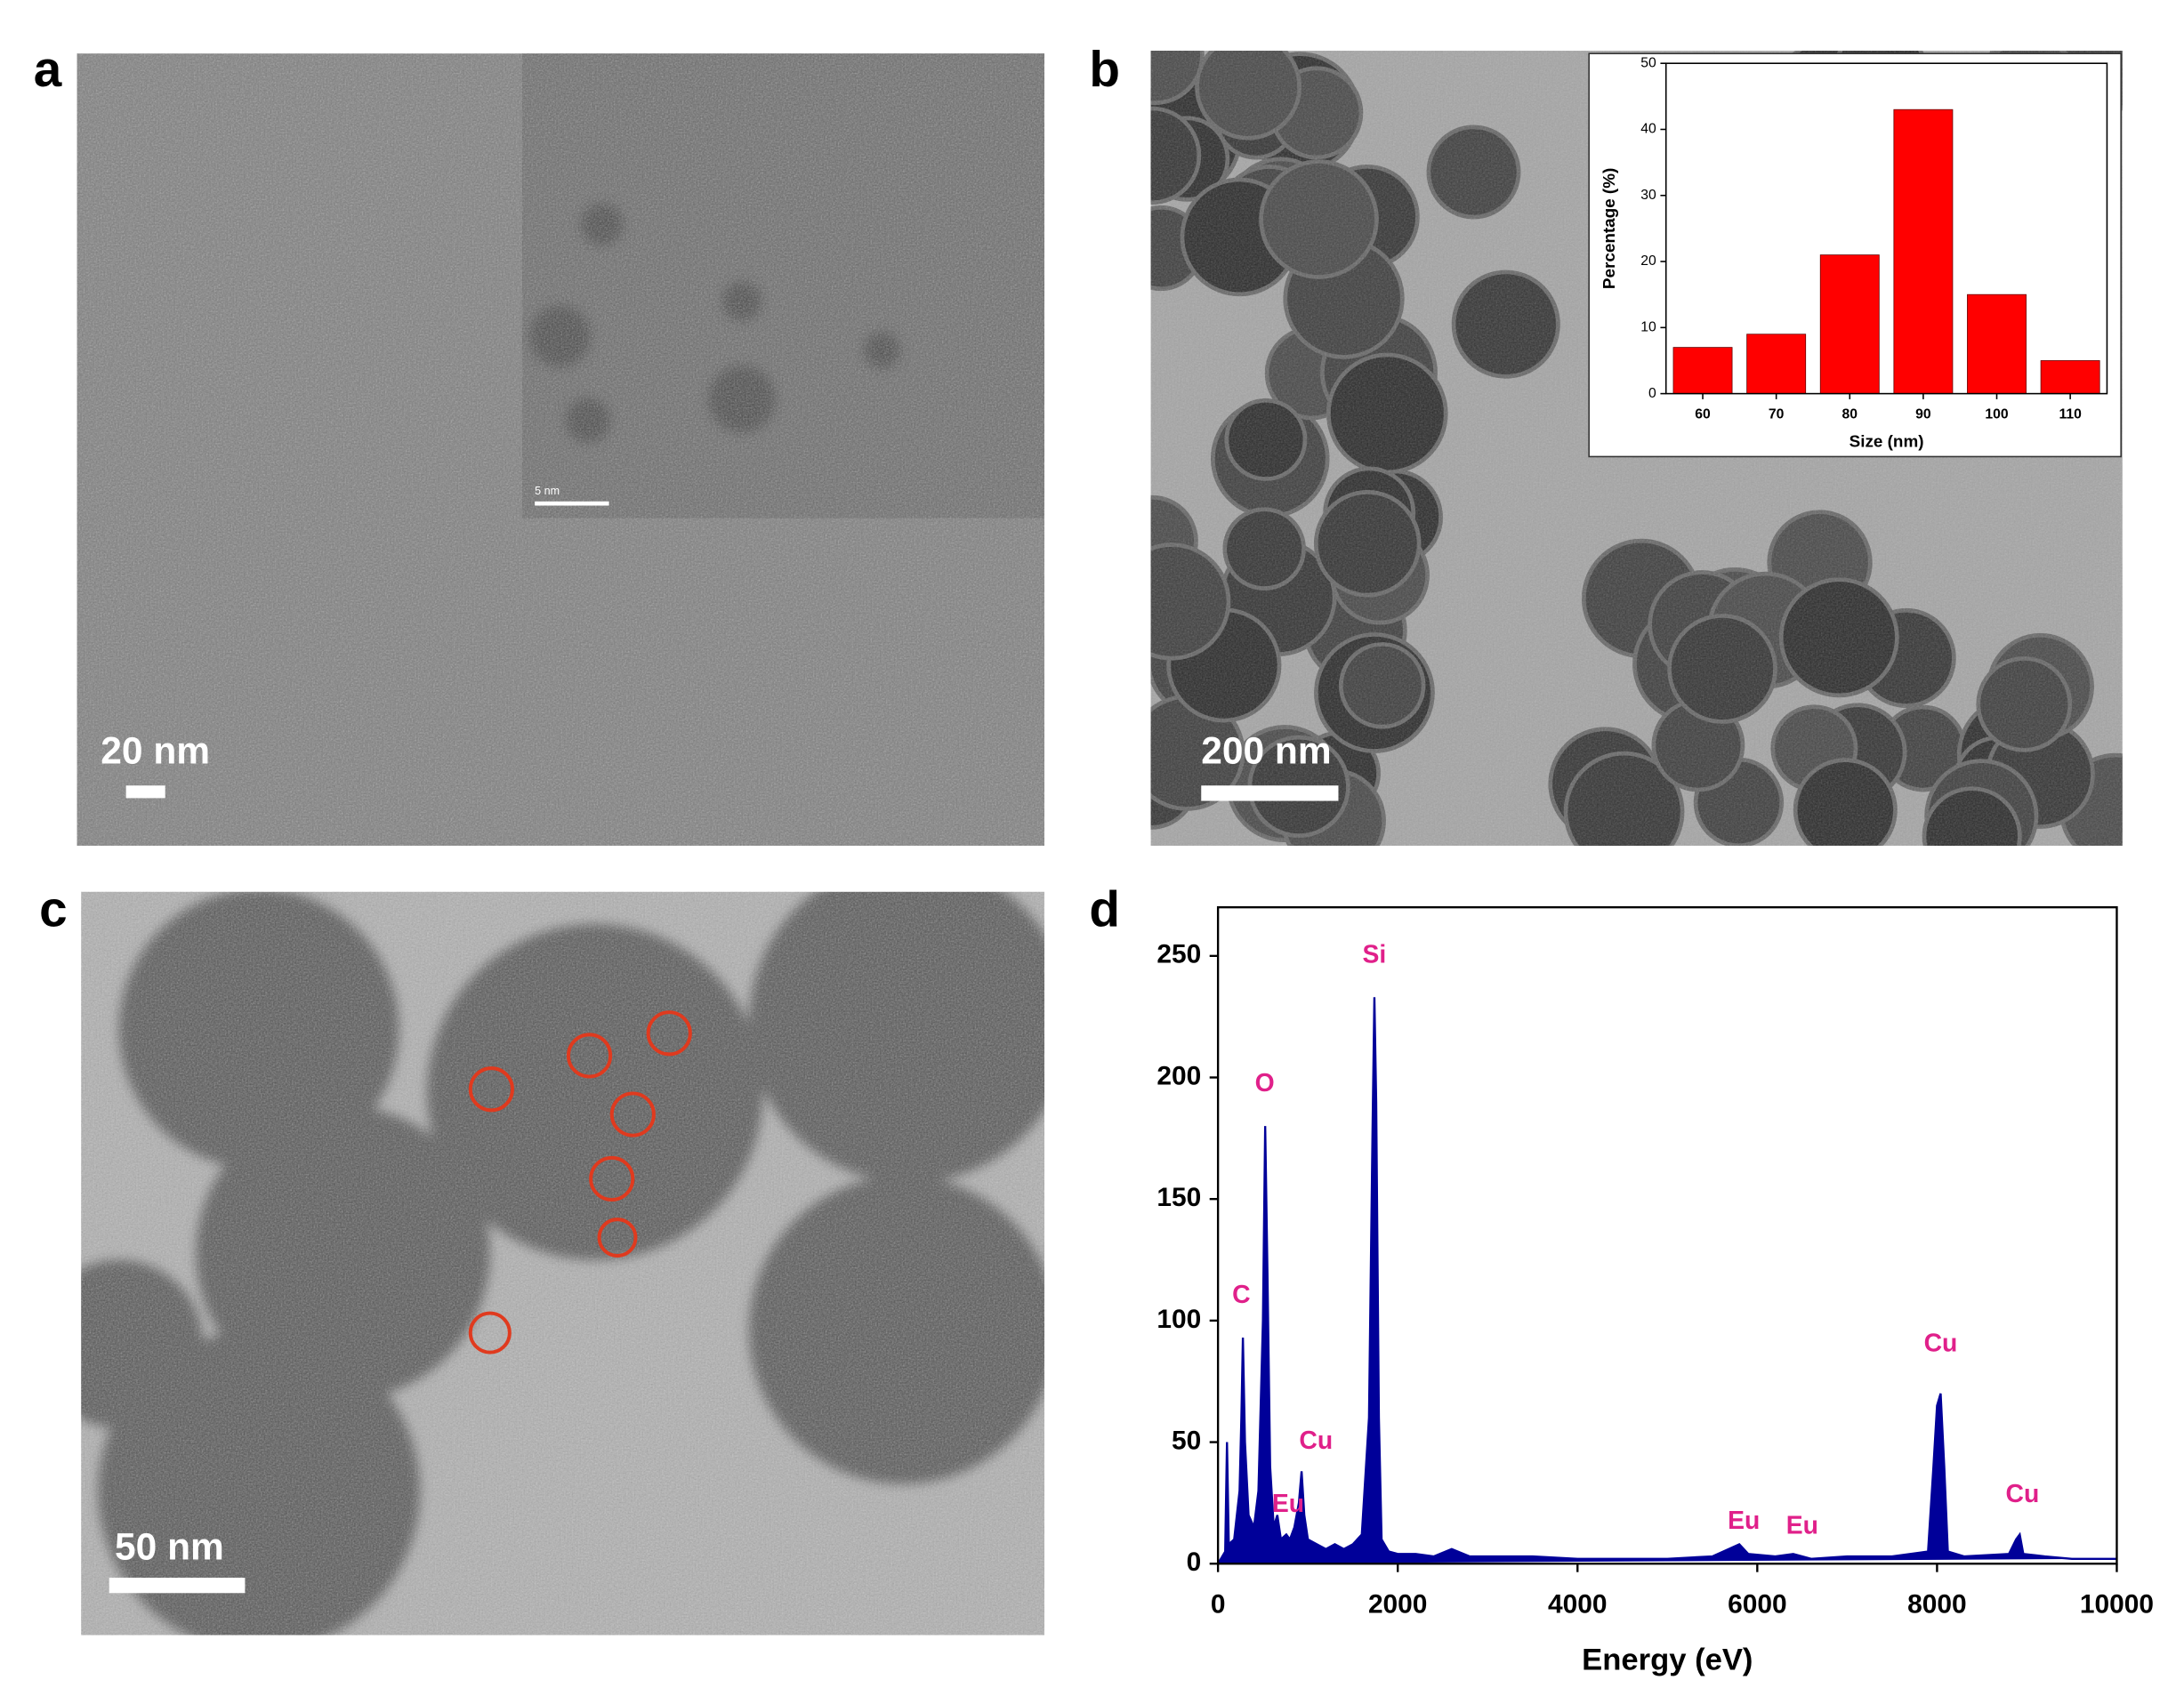 The width and height of the screenshot is (2184, 1704). What do you see at coordinates (1923, 414) in the screenshot?
I see `x-tick-label: 90` at bounding box center [1923, 414].